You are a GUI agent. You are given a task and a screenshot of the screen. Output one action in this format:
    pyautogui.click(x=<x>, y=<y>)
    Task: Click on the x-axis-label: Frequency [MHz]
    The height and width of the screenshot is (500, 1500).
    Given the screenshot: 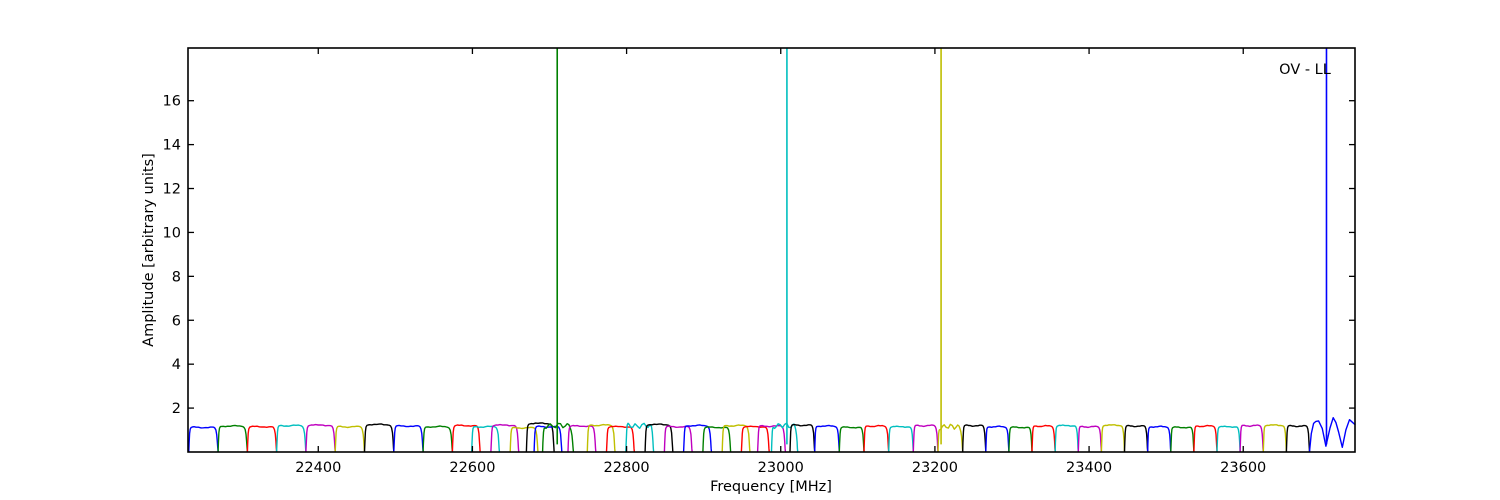 What is the action you would take?
    pyautogui.click(x=771, y=487)
    